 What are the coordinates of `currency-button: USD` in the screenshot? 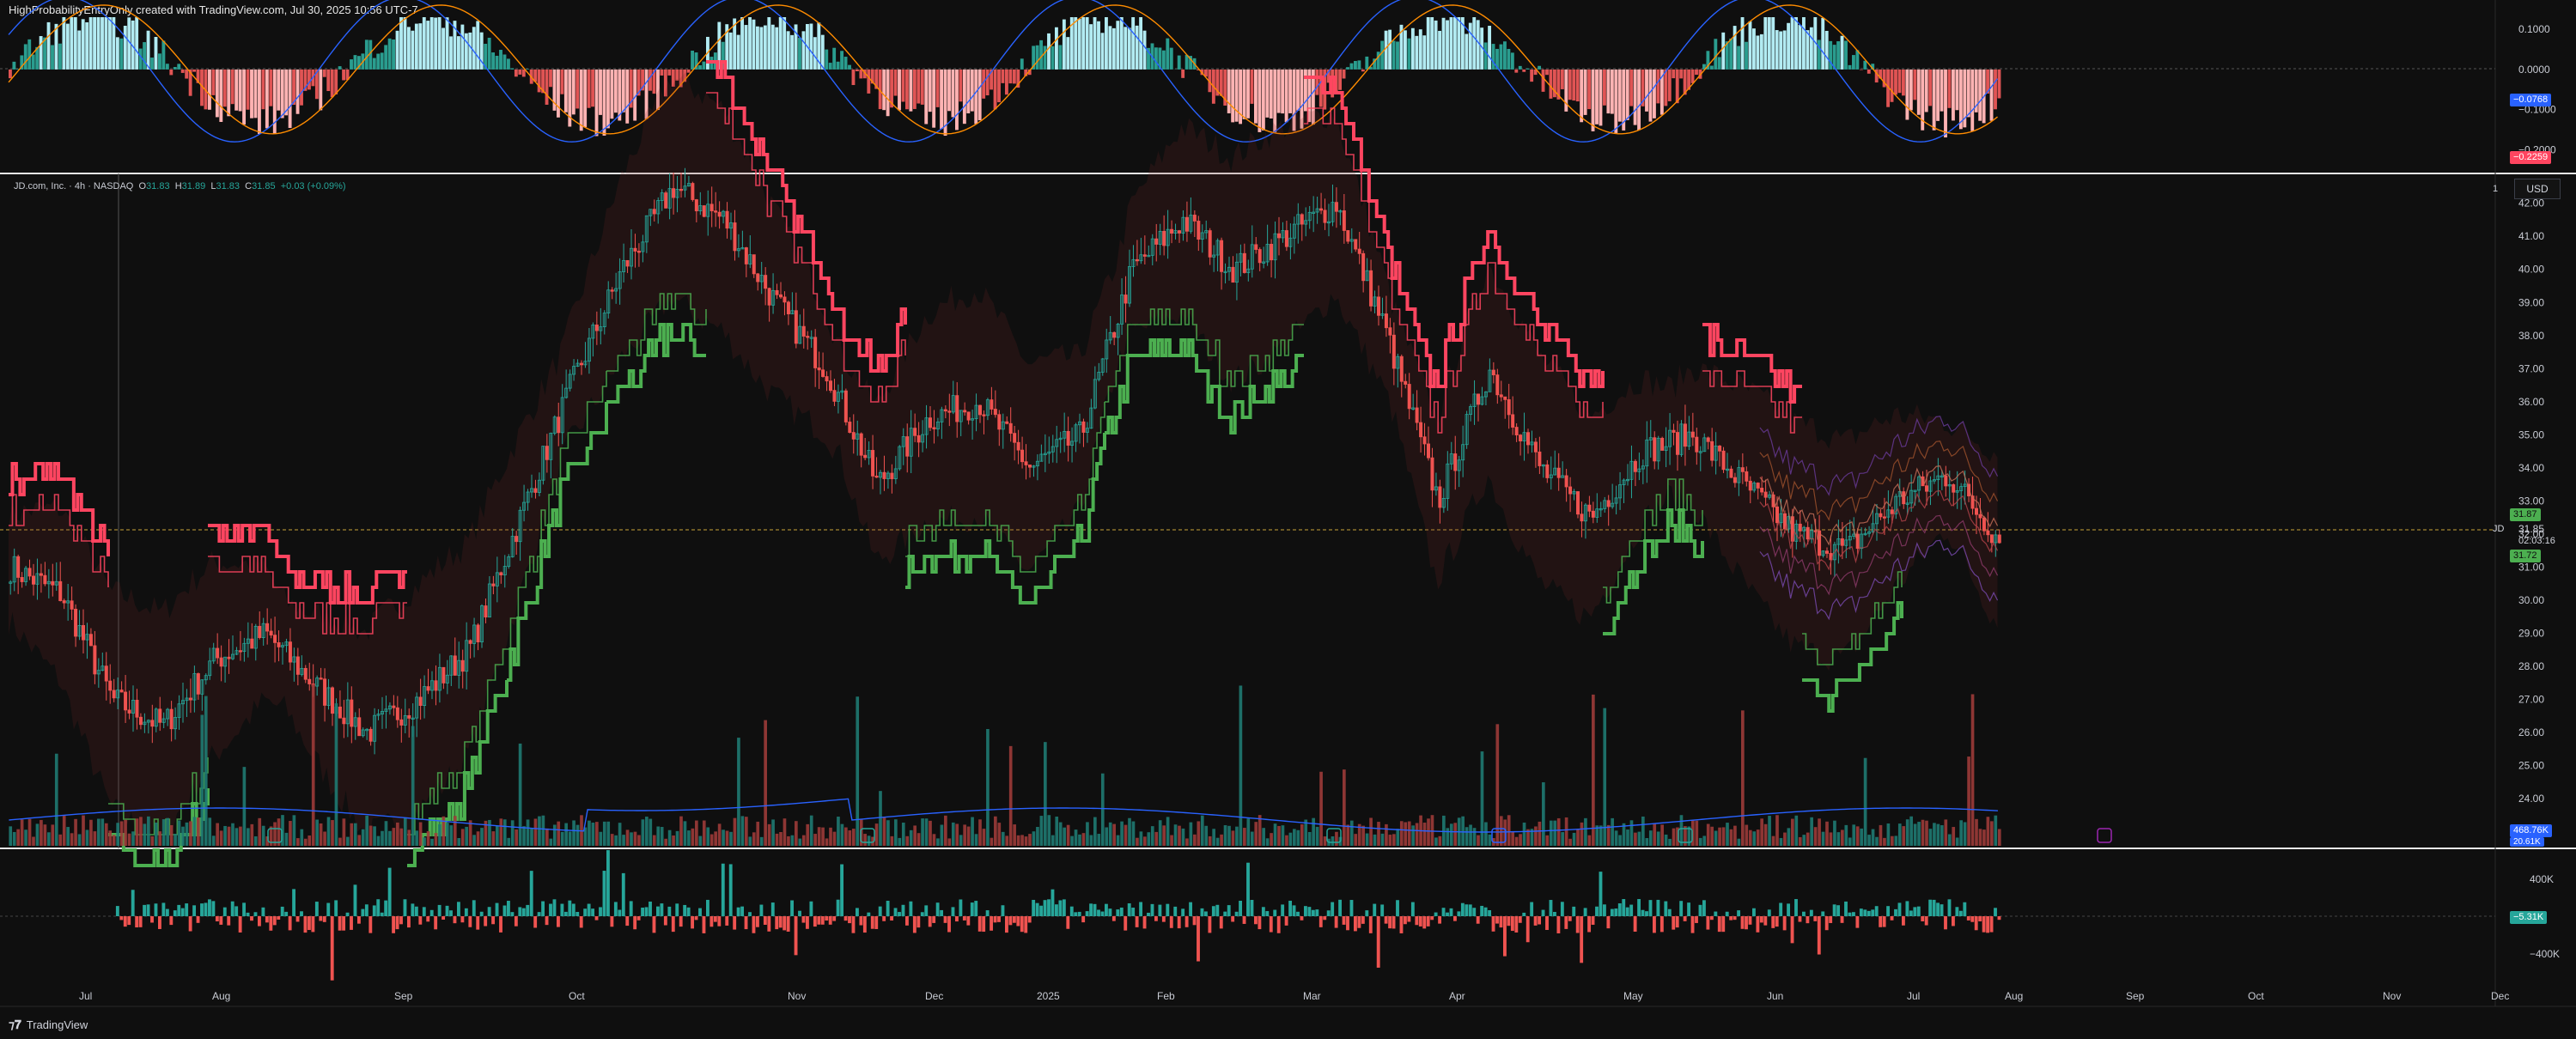 It's located at (2537, 189).